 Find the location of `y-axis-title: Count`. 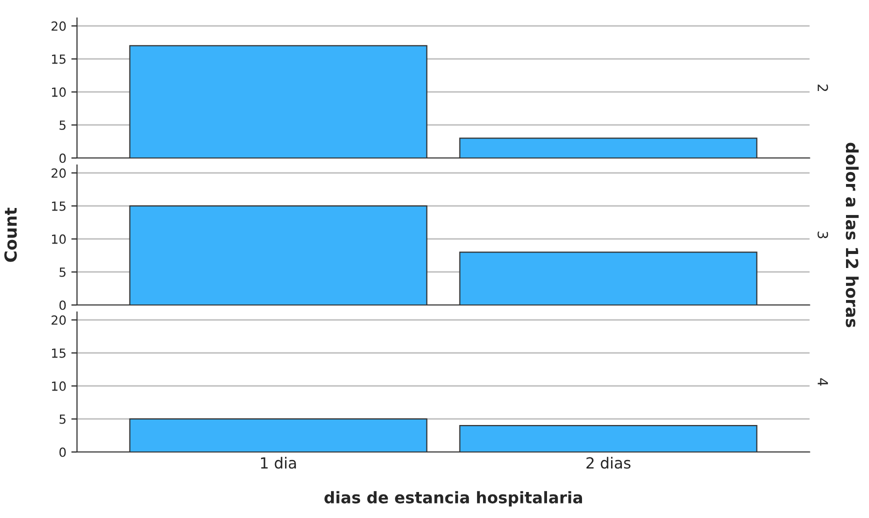

y-axis-title: Count is located at coordinates (10, 235).